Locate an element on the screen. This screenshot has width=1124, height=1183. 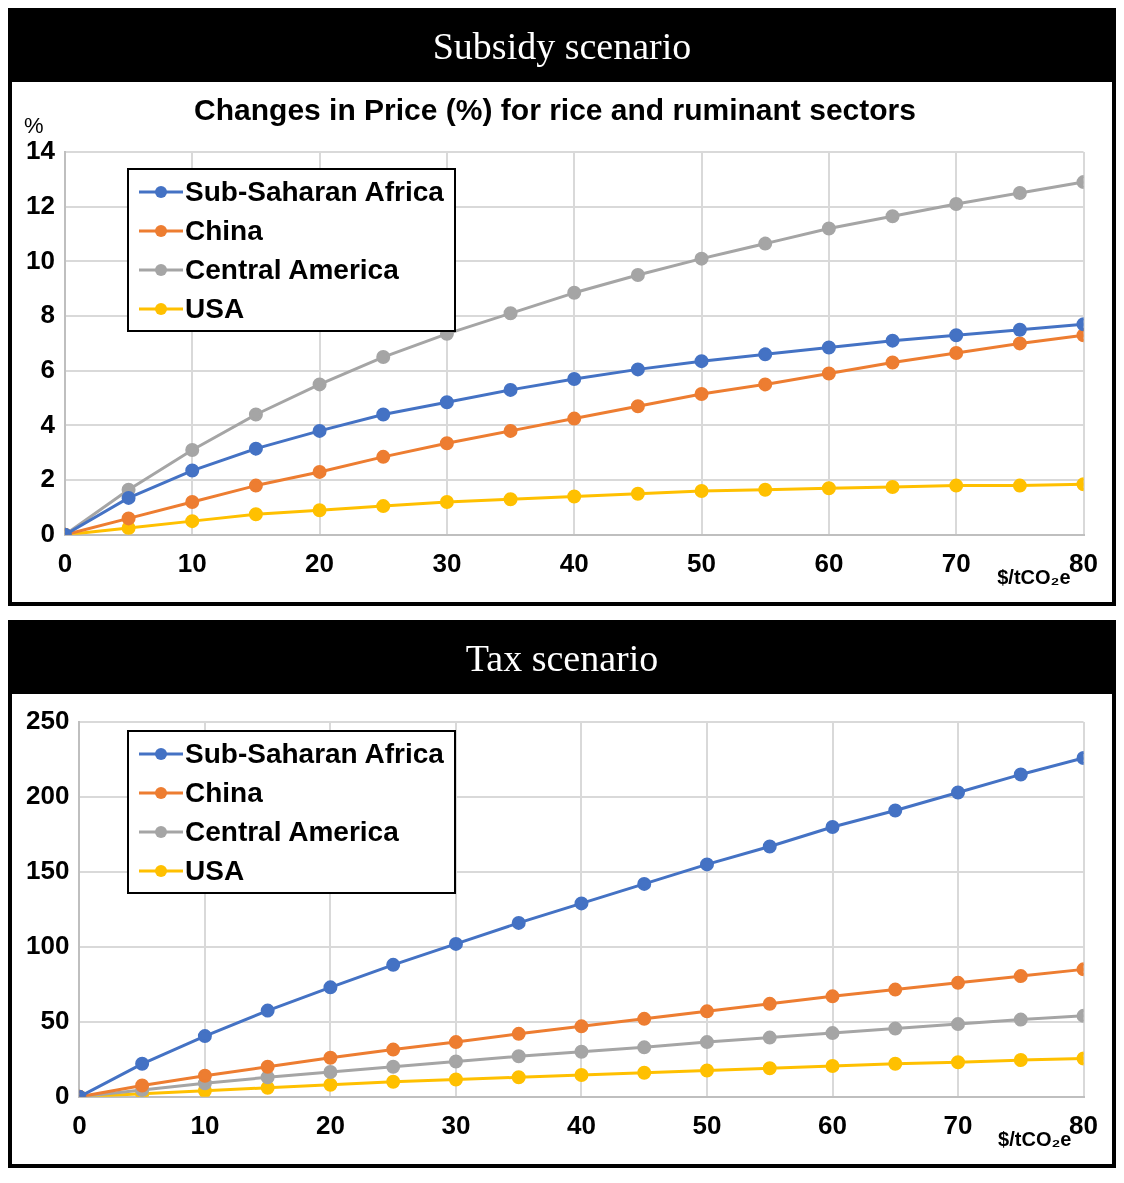
x-axis-title: $/tCO₂e is located at coordinates (1034, 577).